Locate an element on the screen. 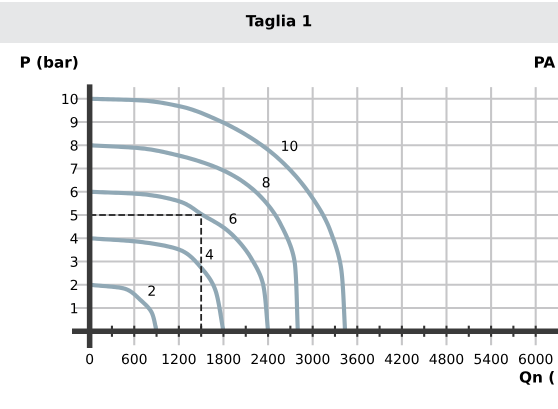 This screenshot has height=409, width=558. y-tick-label: 5 is located at coordinates (74, 215).